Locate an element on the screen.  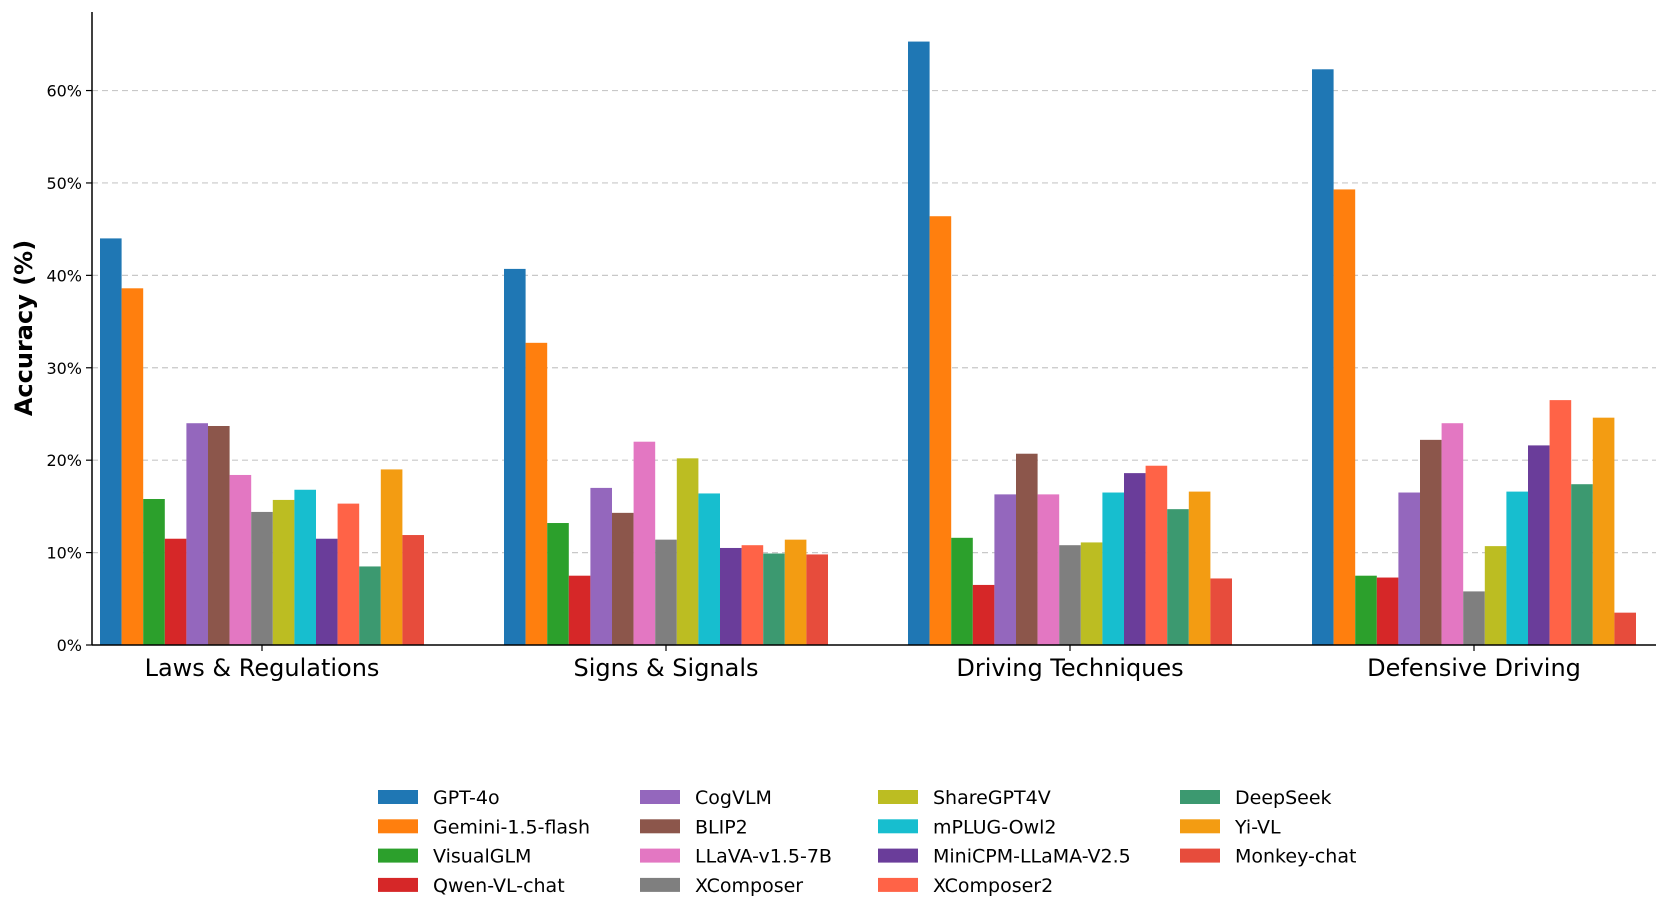
legend-label: MiniCPM-LLaMA-V2.5 is located at coordinates (1032, 857).